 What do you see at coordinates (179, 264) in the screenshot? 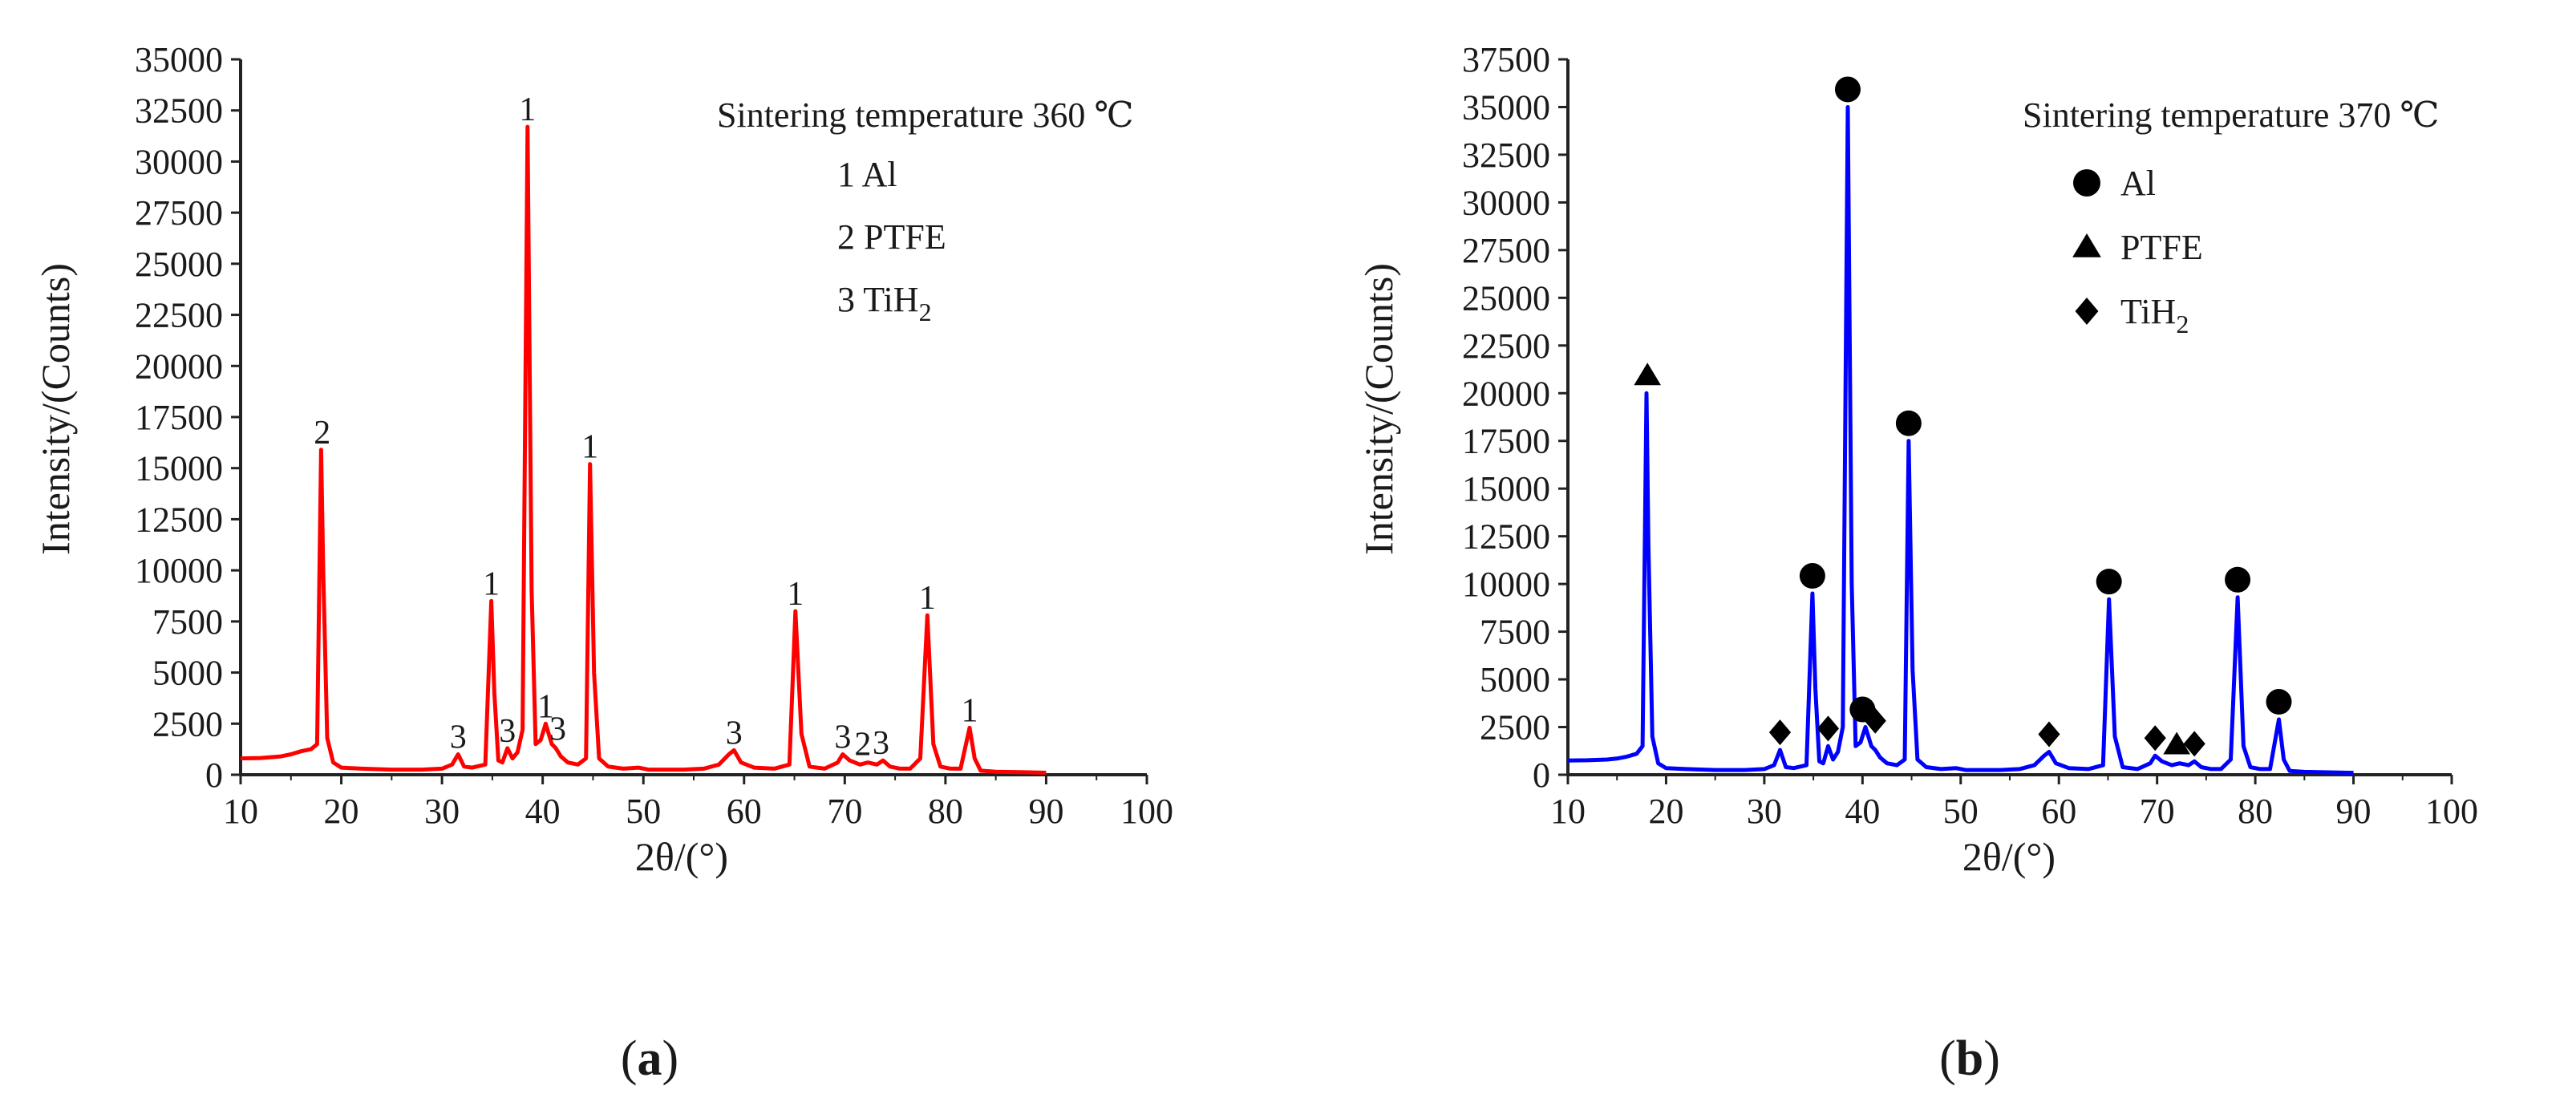
I see `chart-a-y-tick-label: 25000` at bounding box center [179, 264].